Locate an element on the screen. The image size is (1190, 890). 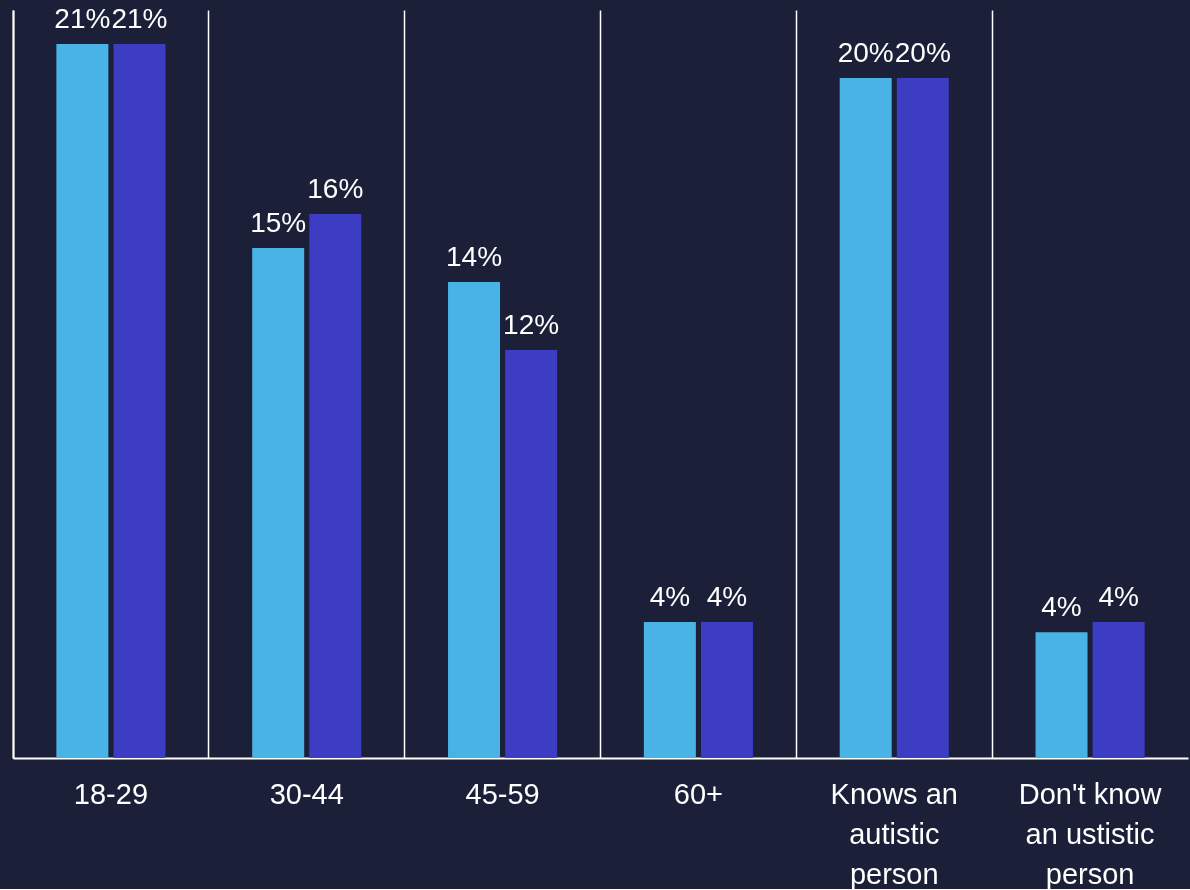
x-tick-label: 30-44 is located at coordinates (306, 793).